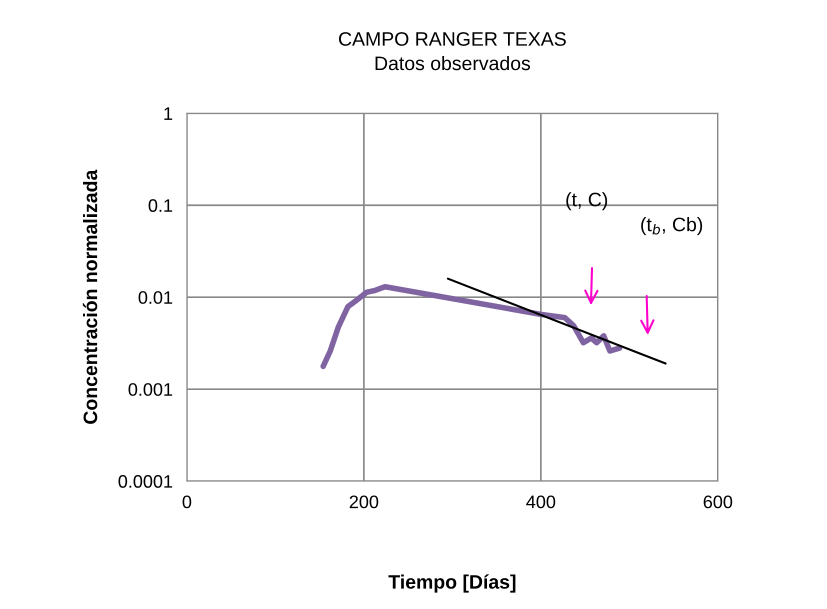 The width and height of the screenshot is (827, 609). I want to click on x-tick-label: 600, so click(718, 501).